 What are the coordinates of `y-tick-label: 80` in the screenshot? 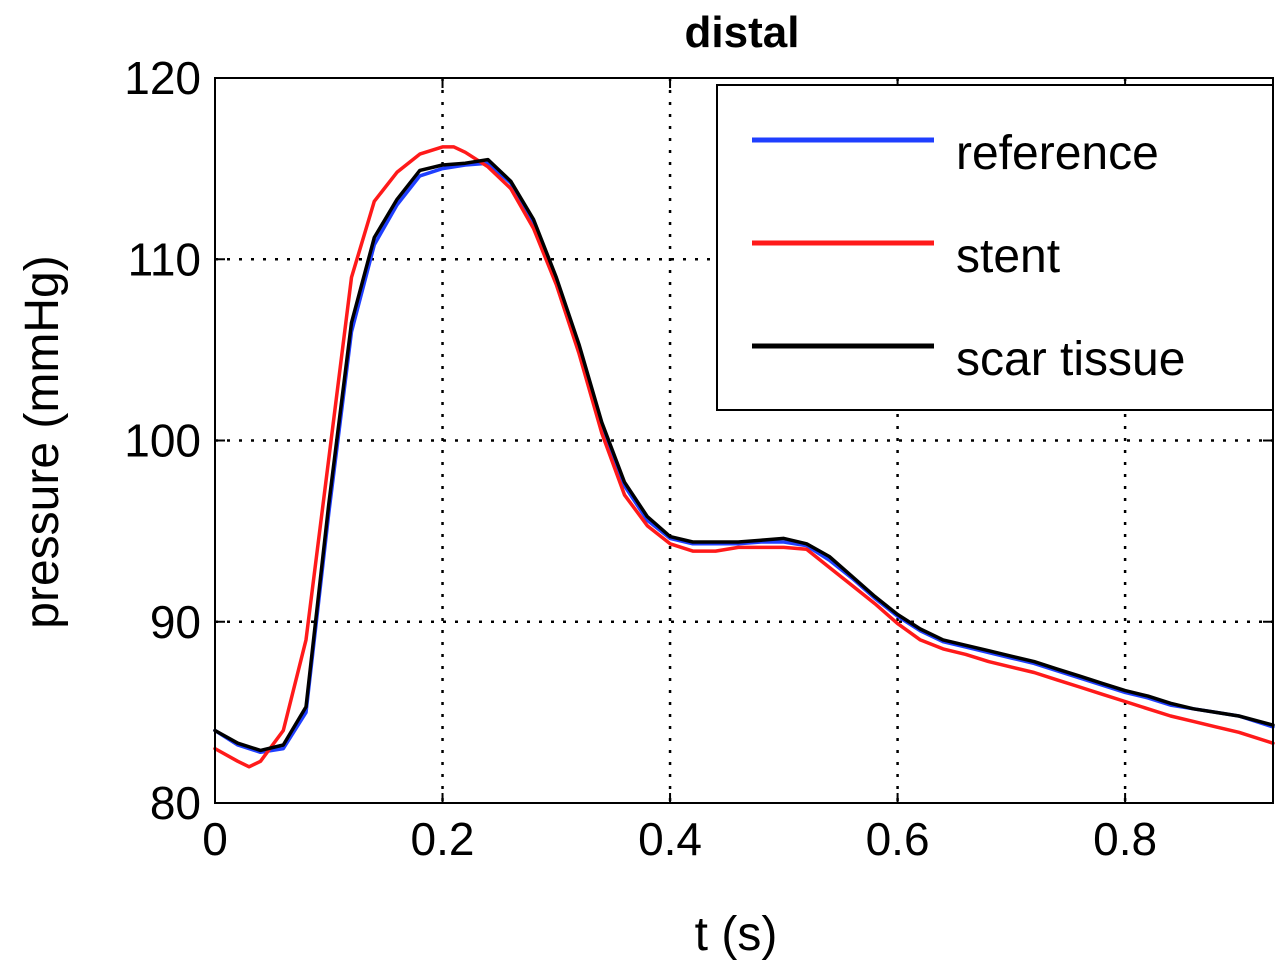 It's located at (175, 803).